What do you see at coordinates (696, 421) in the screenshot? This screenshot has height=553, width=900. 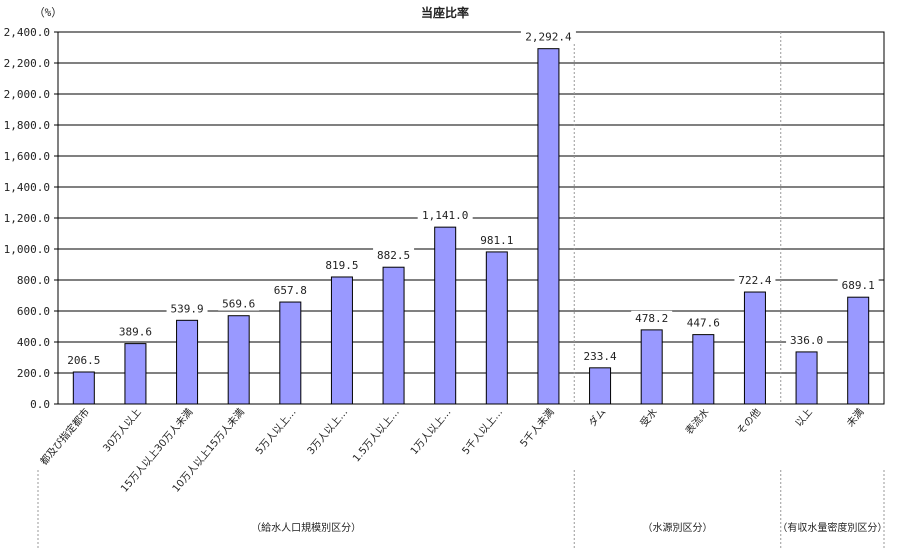 I see `category-label: 表流水` at bounding box center [696, 421].